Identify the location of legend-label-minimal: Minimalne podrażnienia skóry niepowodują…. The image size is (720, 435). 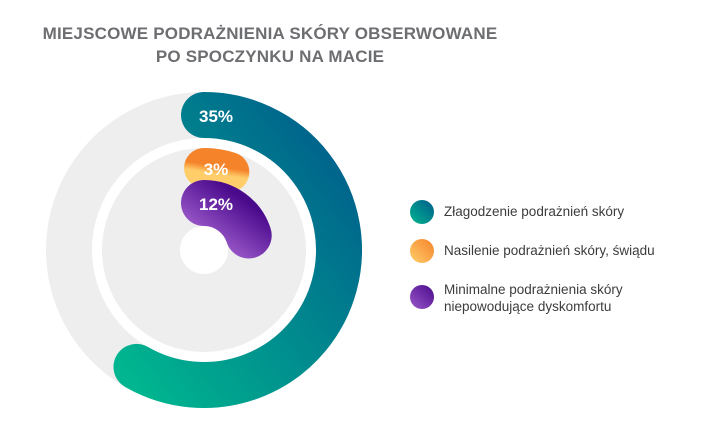
(577, 296).